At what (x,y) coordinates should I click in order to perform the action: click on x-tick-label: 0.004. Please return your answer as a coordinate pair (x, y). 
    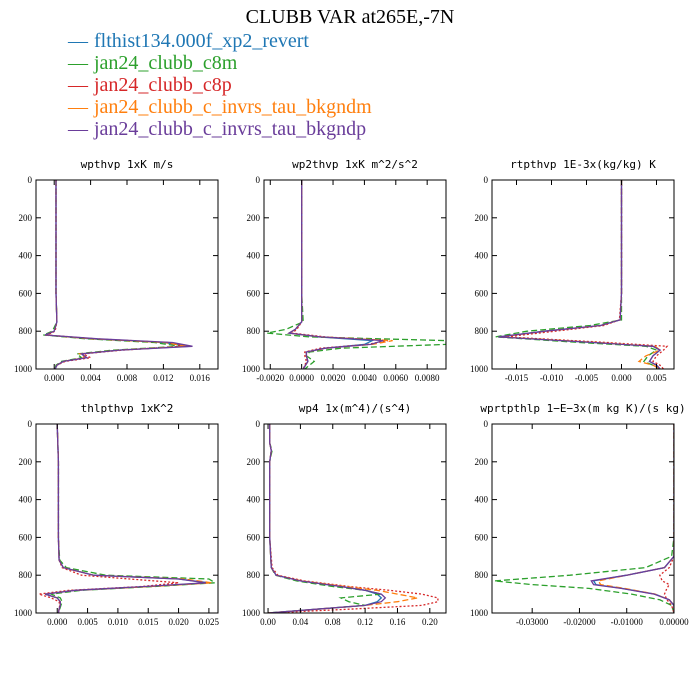
    Looking at the image, I should click on (90, 378).